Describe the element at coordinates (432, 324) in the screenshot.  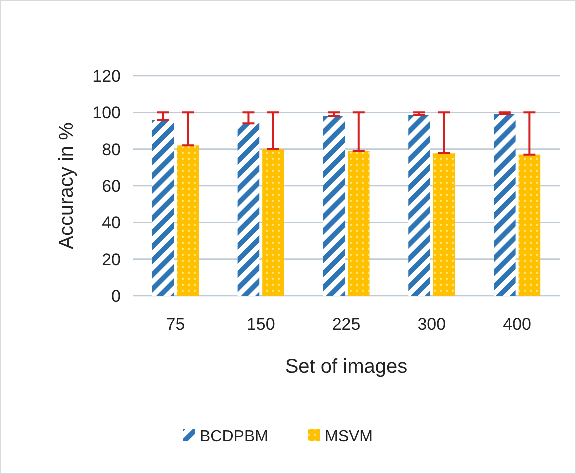
I see `x-tick-label: 300` at that location.